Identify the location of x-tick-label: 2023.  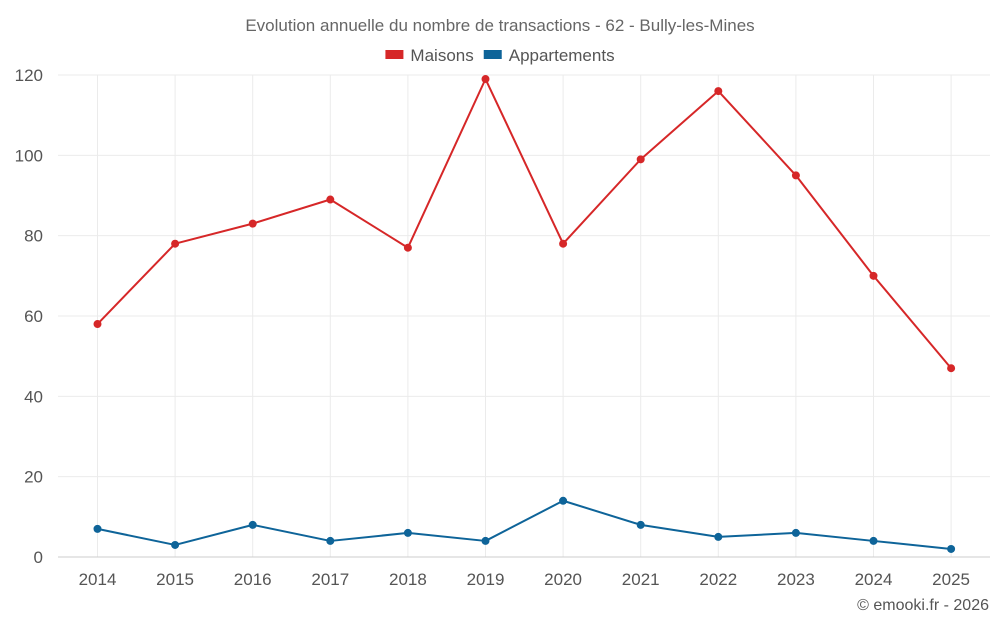
(796, 579).